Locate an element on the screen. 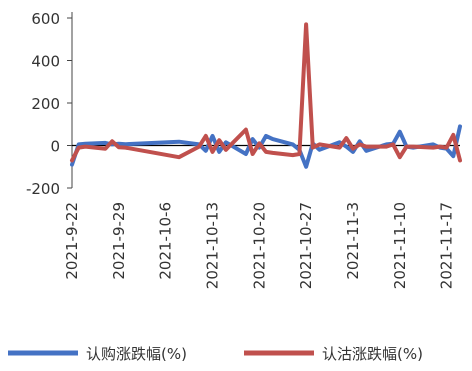  legend: 认购涨跌幅(%) 认沽涨跌幅(%) is located at coordinates (215, 354).